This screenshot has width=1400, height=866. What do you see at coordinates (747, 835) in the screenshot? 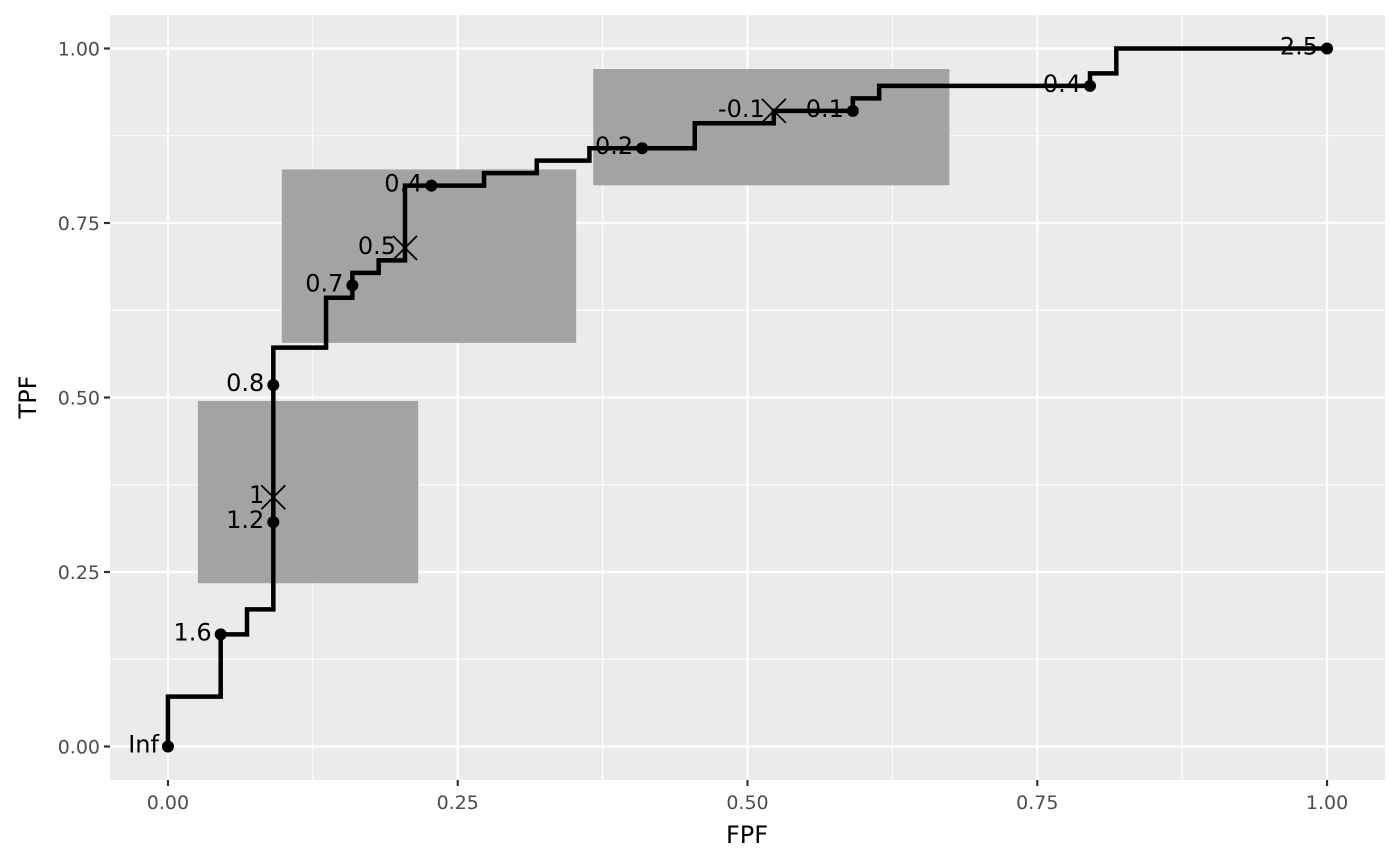
I see `x-axis-title: FPF` at bounding box center [747, 835].